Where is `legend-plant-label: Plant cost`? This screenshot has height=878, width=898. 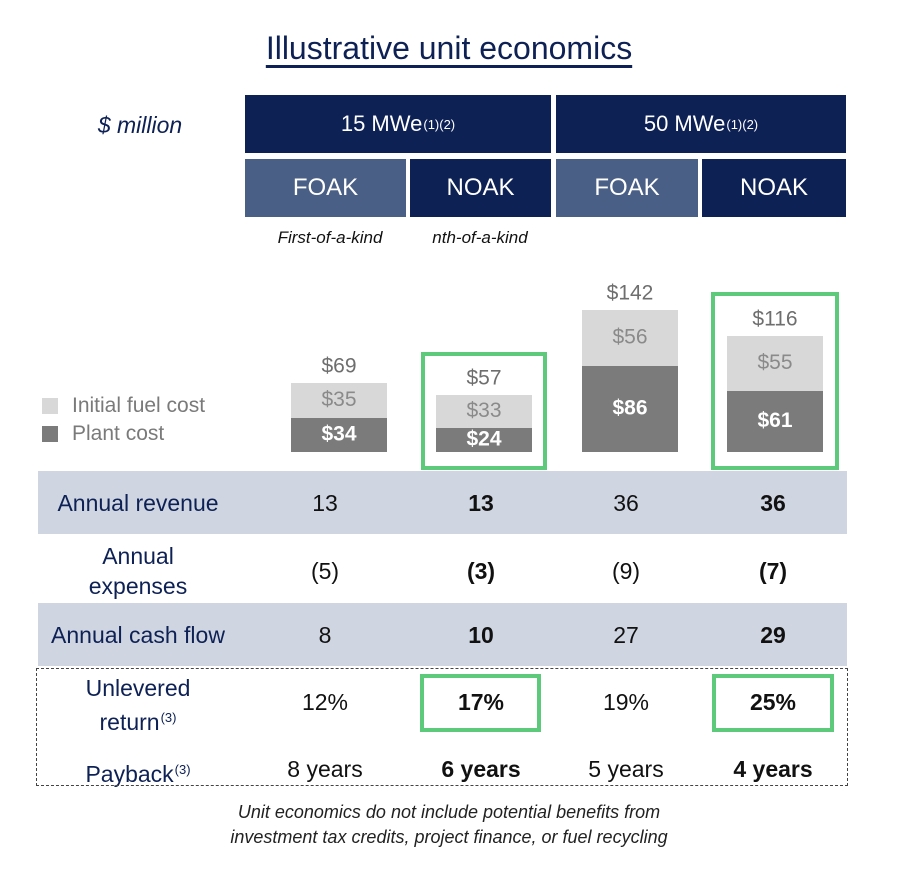 legend-plant-label: Plant cost is located at coordinates (118, 433).